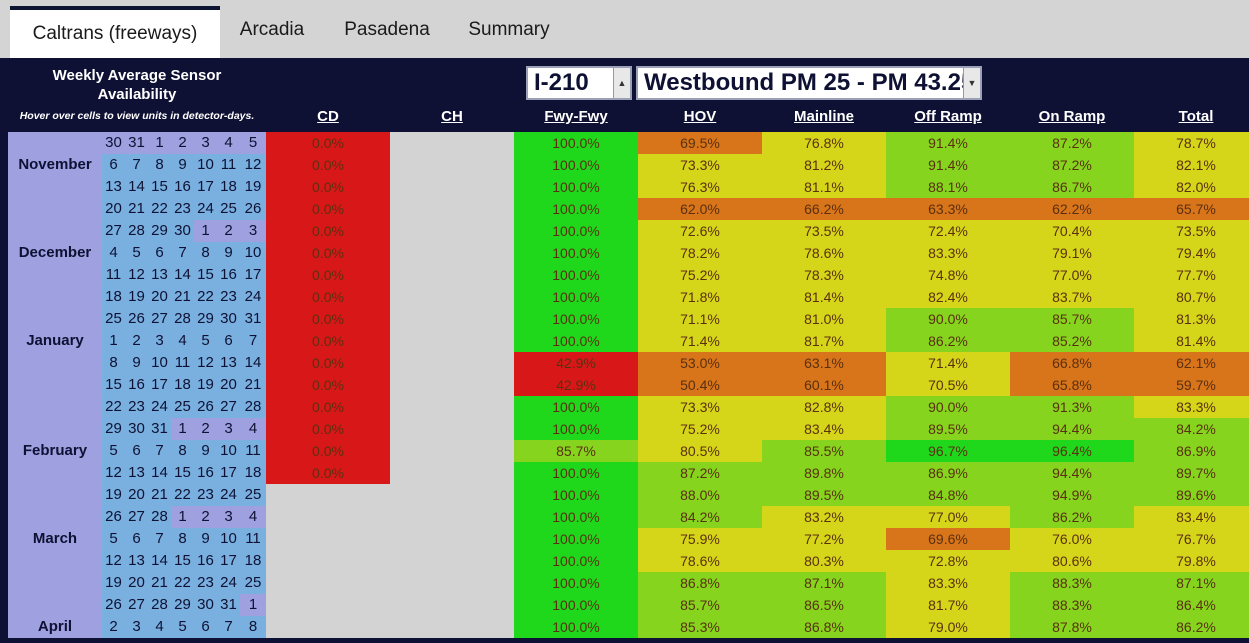 This screenshot has width=1249, height=643. I want to click on segment-select: Westbound PM 25 - PM 43.25 ▼, so click(809, 83).